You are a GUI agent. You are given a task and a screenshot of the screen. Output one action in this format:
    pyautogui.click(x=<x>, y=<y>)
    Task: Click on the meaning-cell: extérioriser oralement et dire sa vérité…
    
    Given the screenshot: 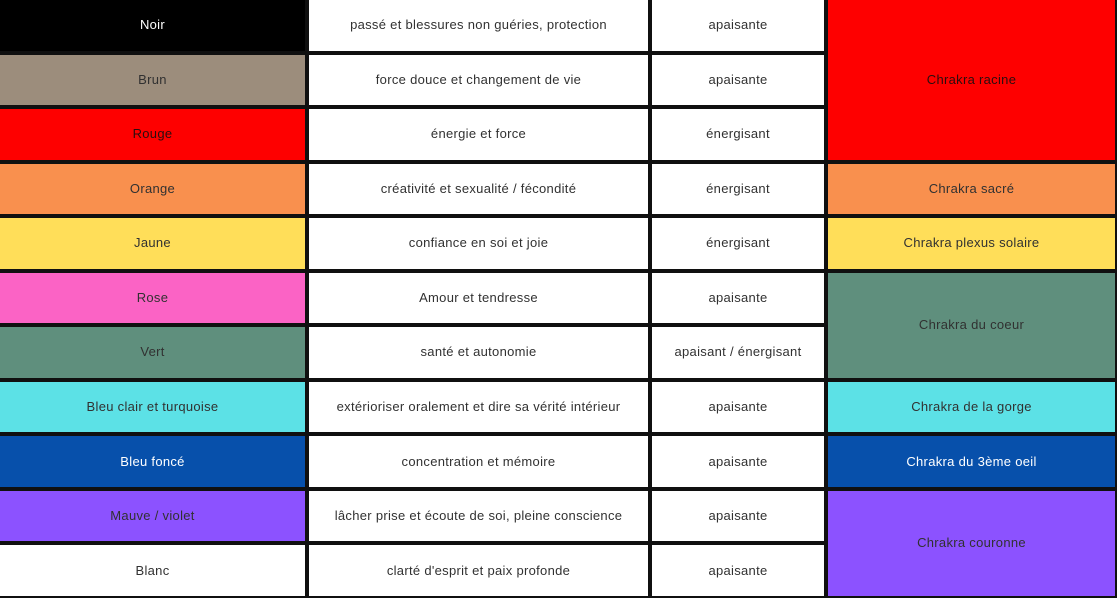 What is the action you would take?
    pyautogui.click(x=478, y=407)
    